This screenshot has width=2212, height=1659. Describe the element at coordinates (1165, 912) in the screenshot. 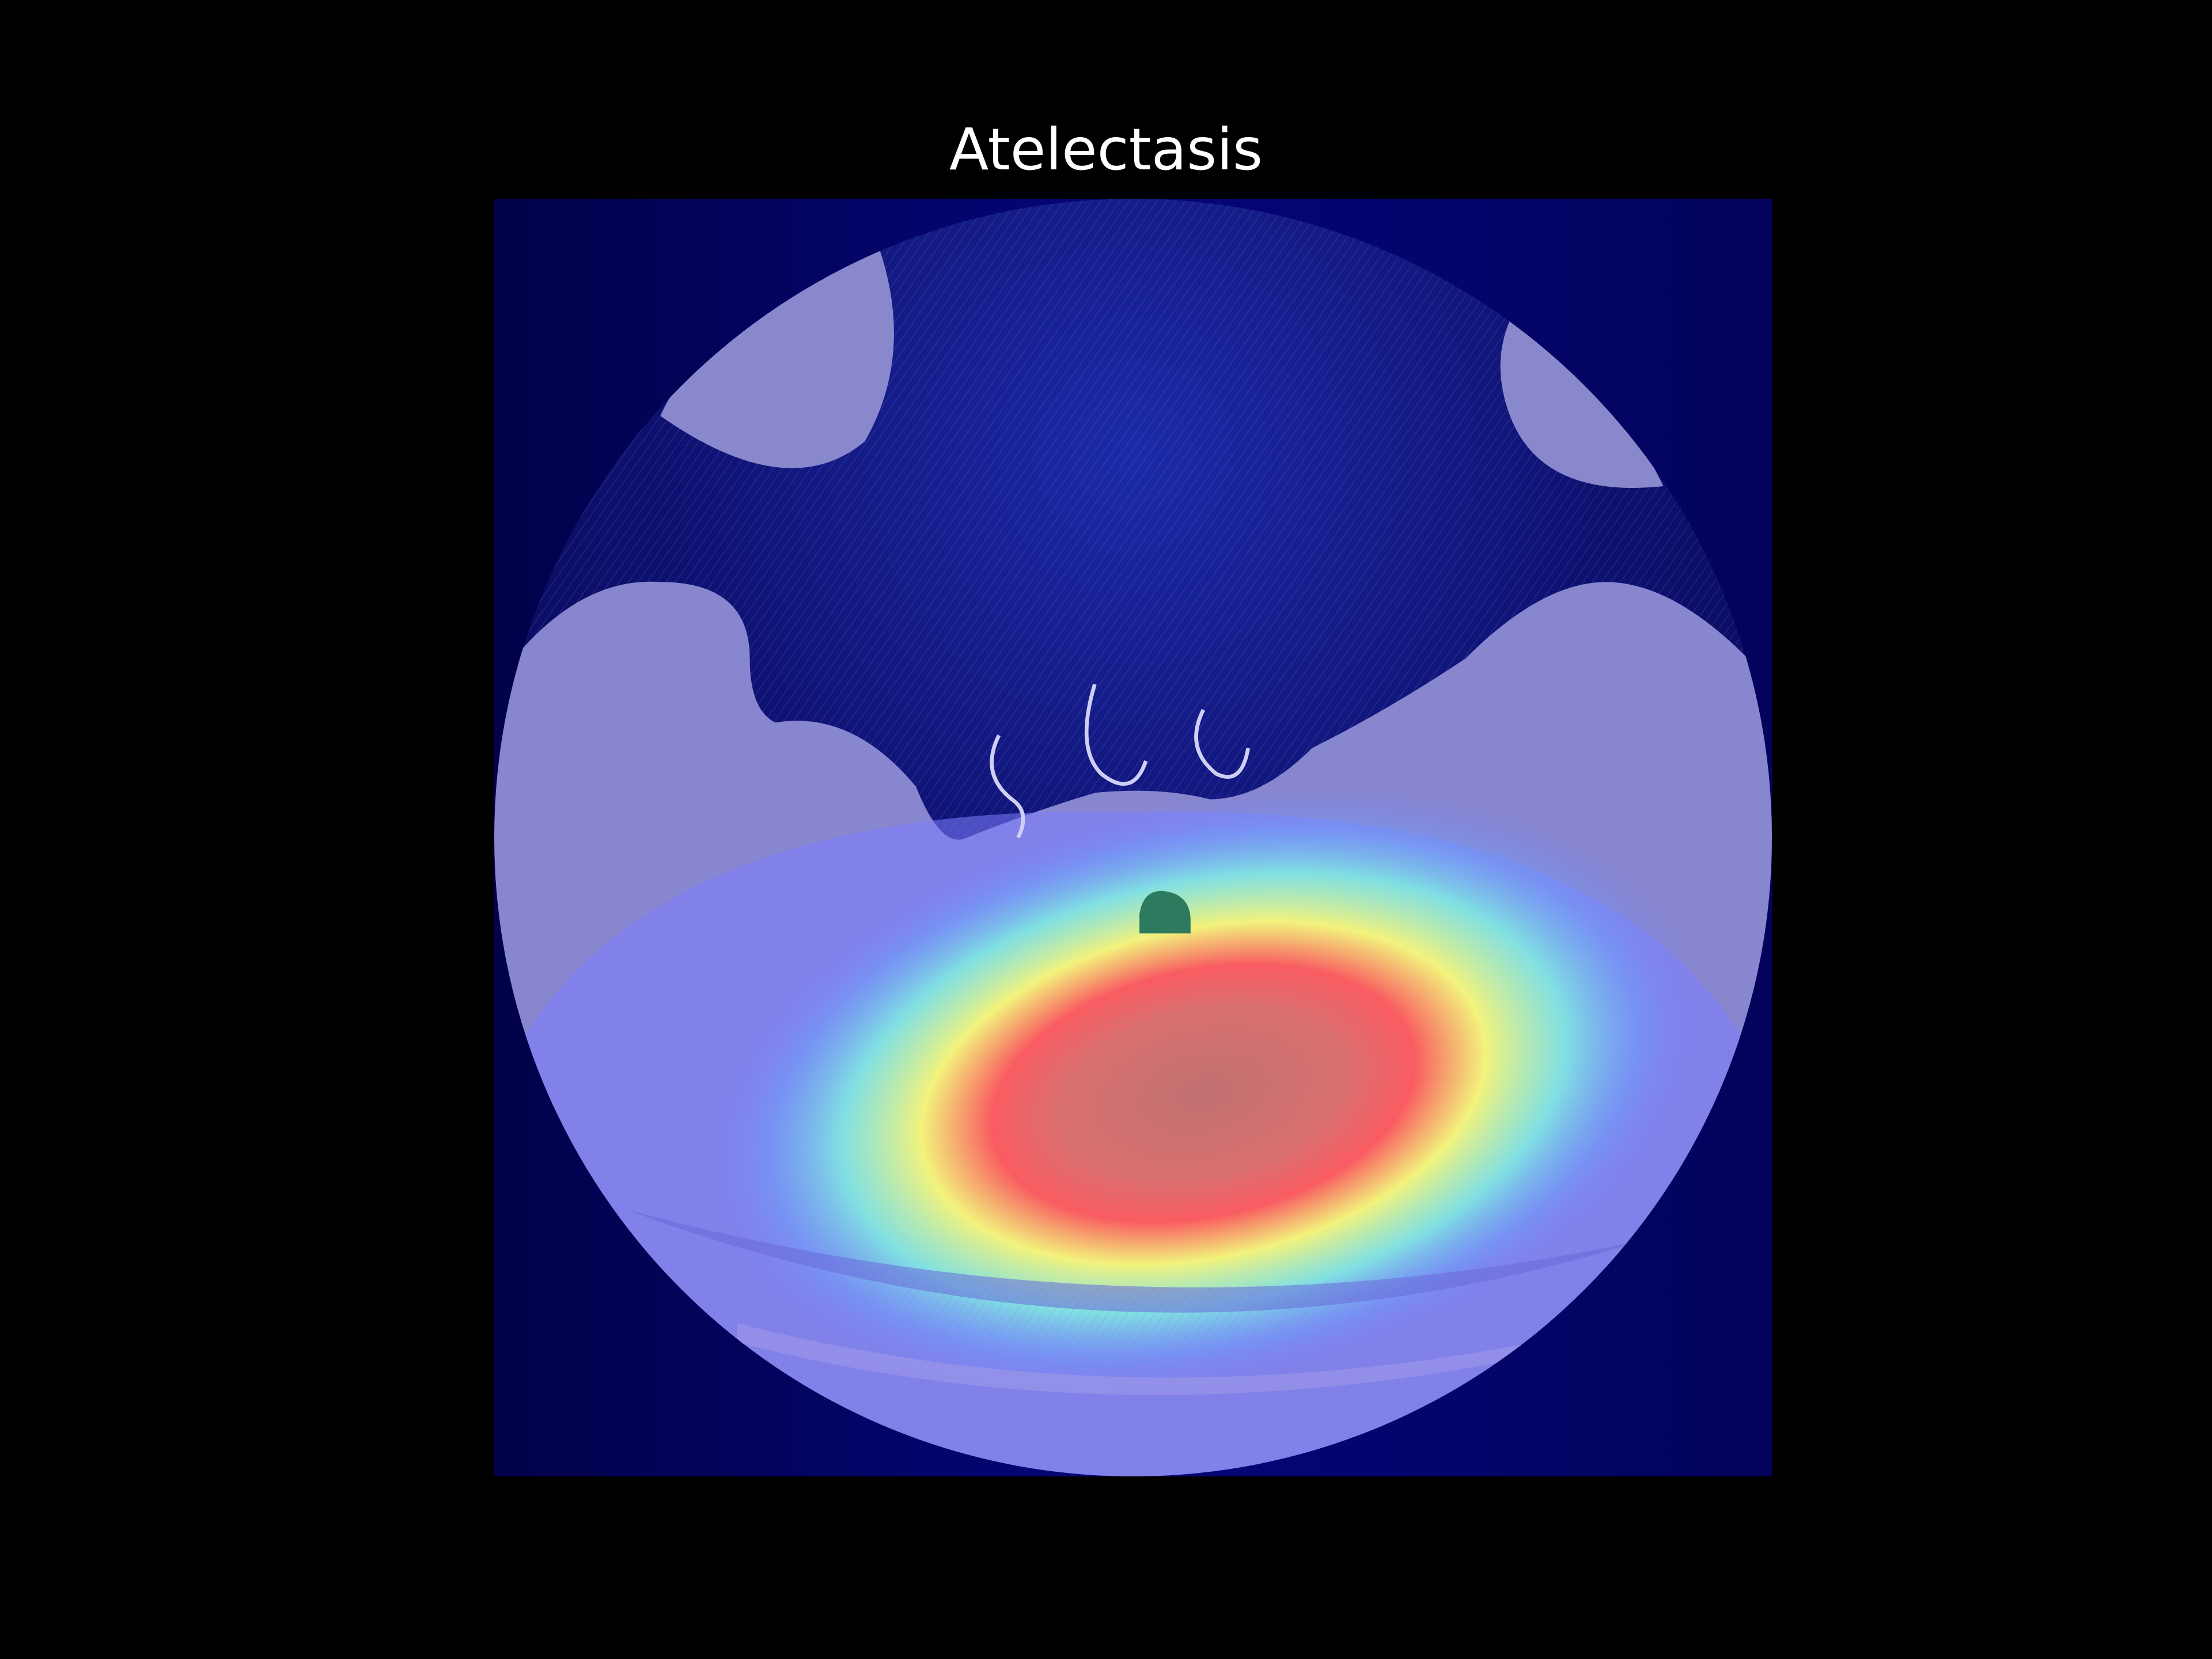

I see `spine-marker` at that location.